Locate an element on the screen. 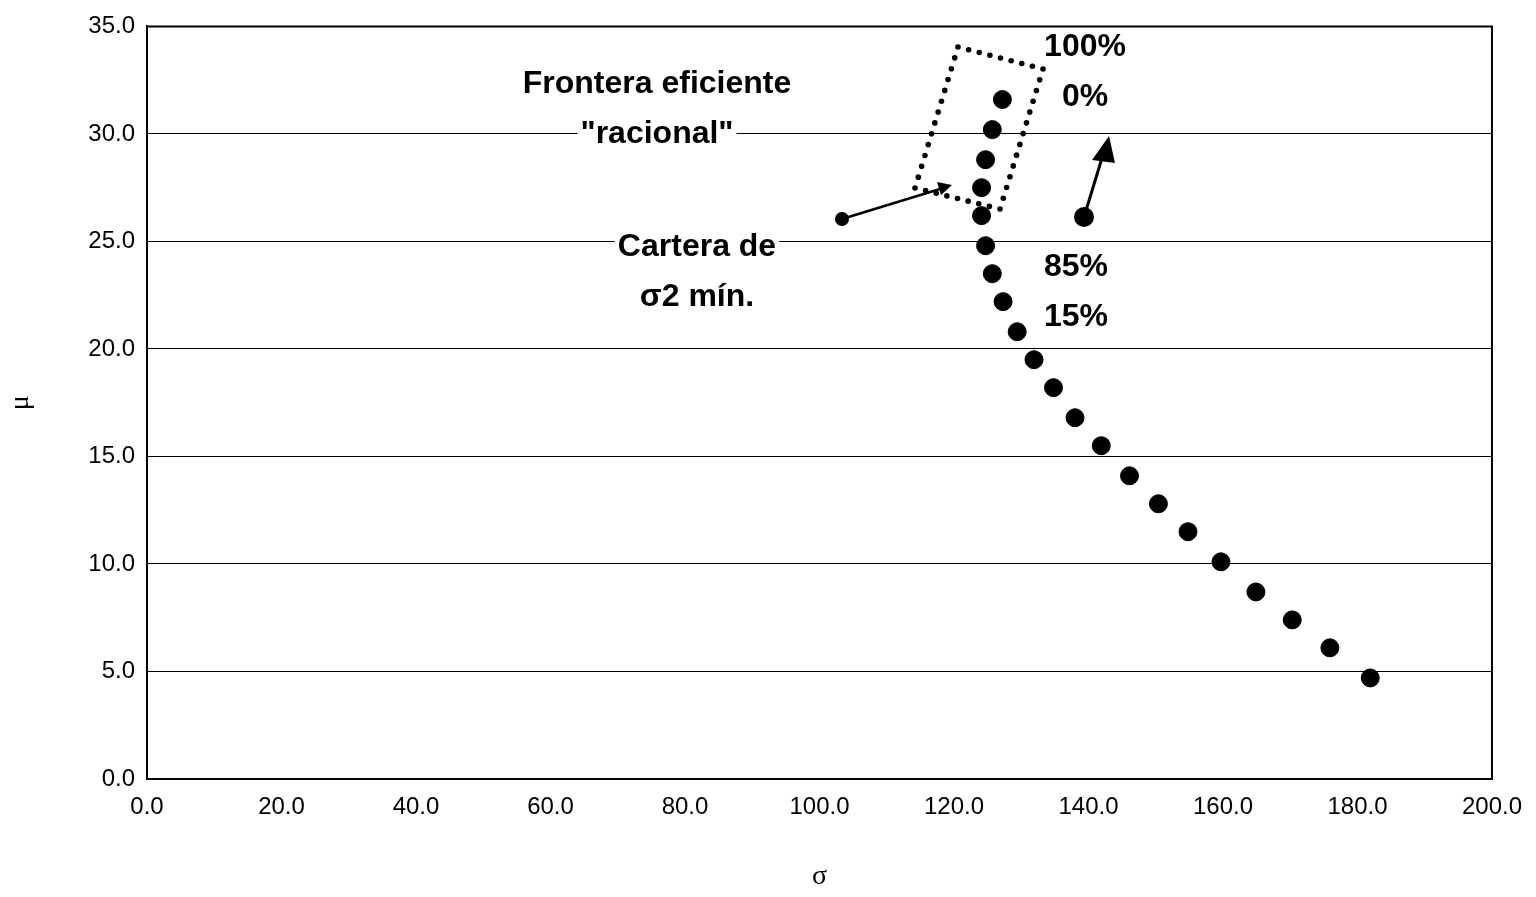  y-tick-label: 15.0 is located at coordinates (111, 455).